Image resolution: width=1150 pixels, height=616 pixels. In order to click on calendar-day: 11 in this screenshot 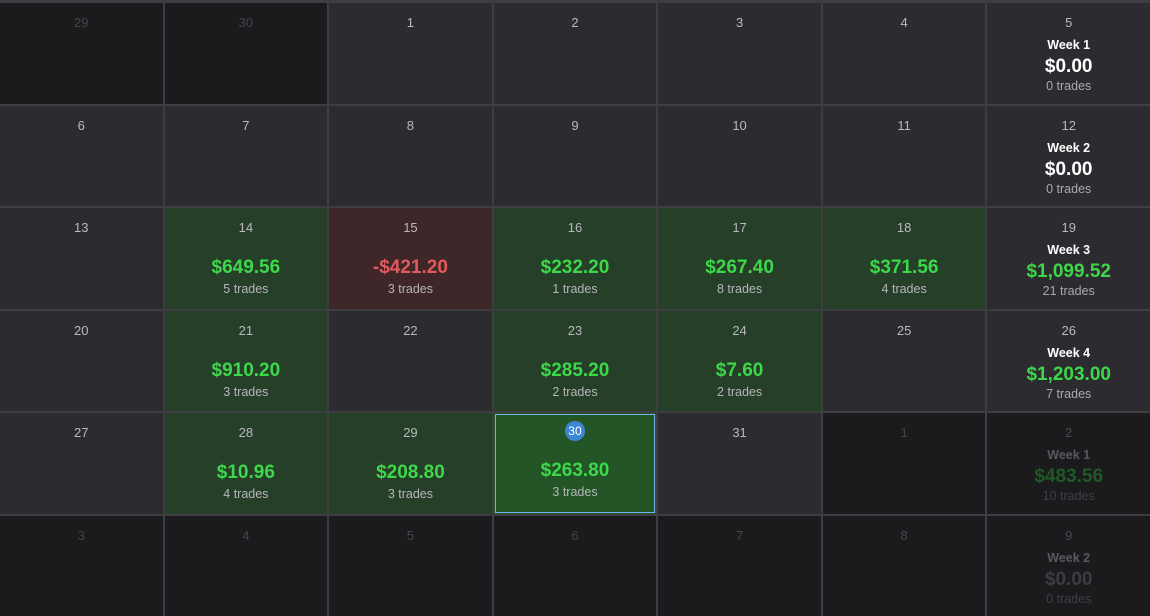, I will do `click(904, 155)`.